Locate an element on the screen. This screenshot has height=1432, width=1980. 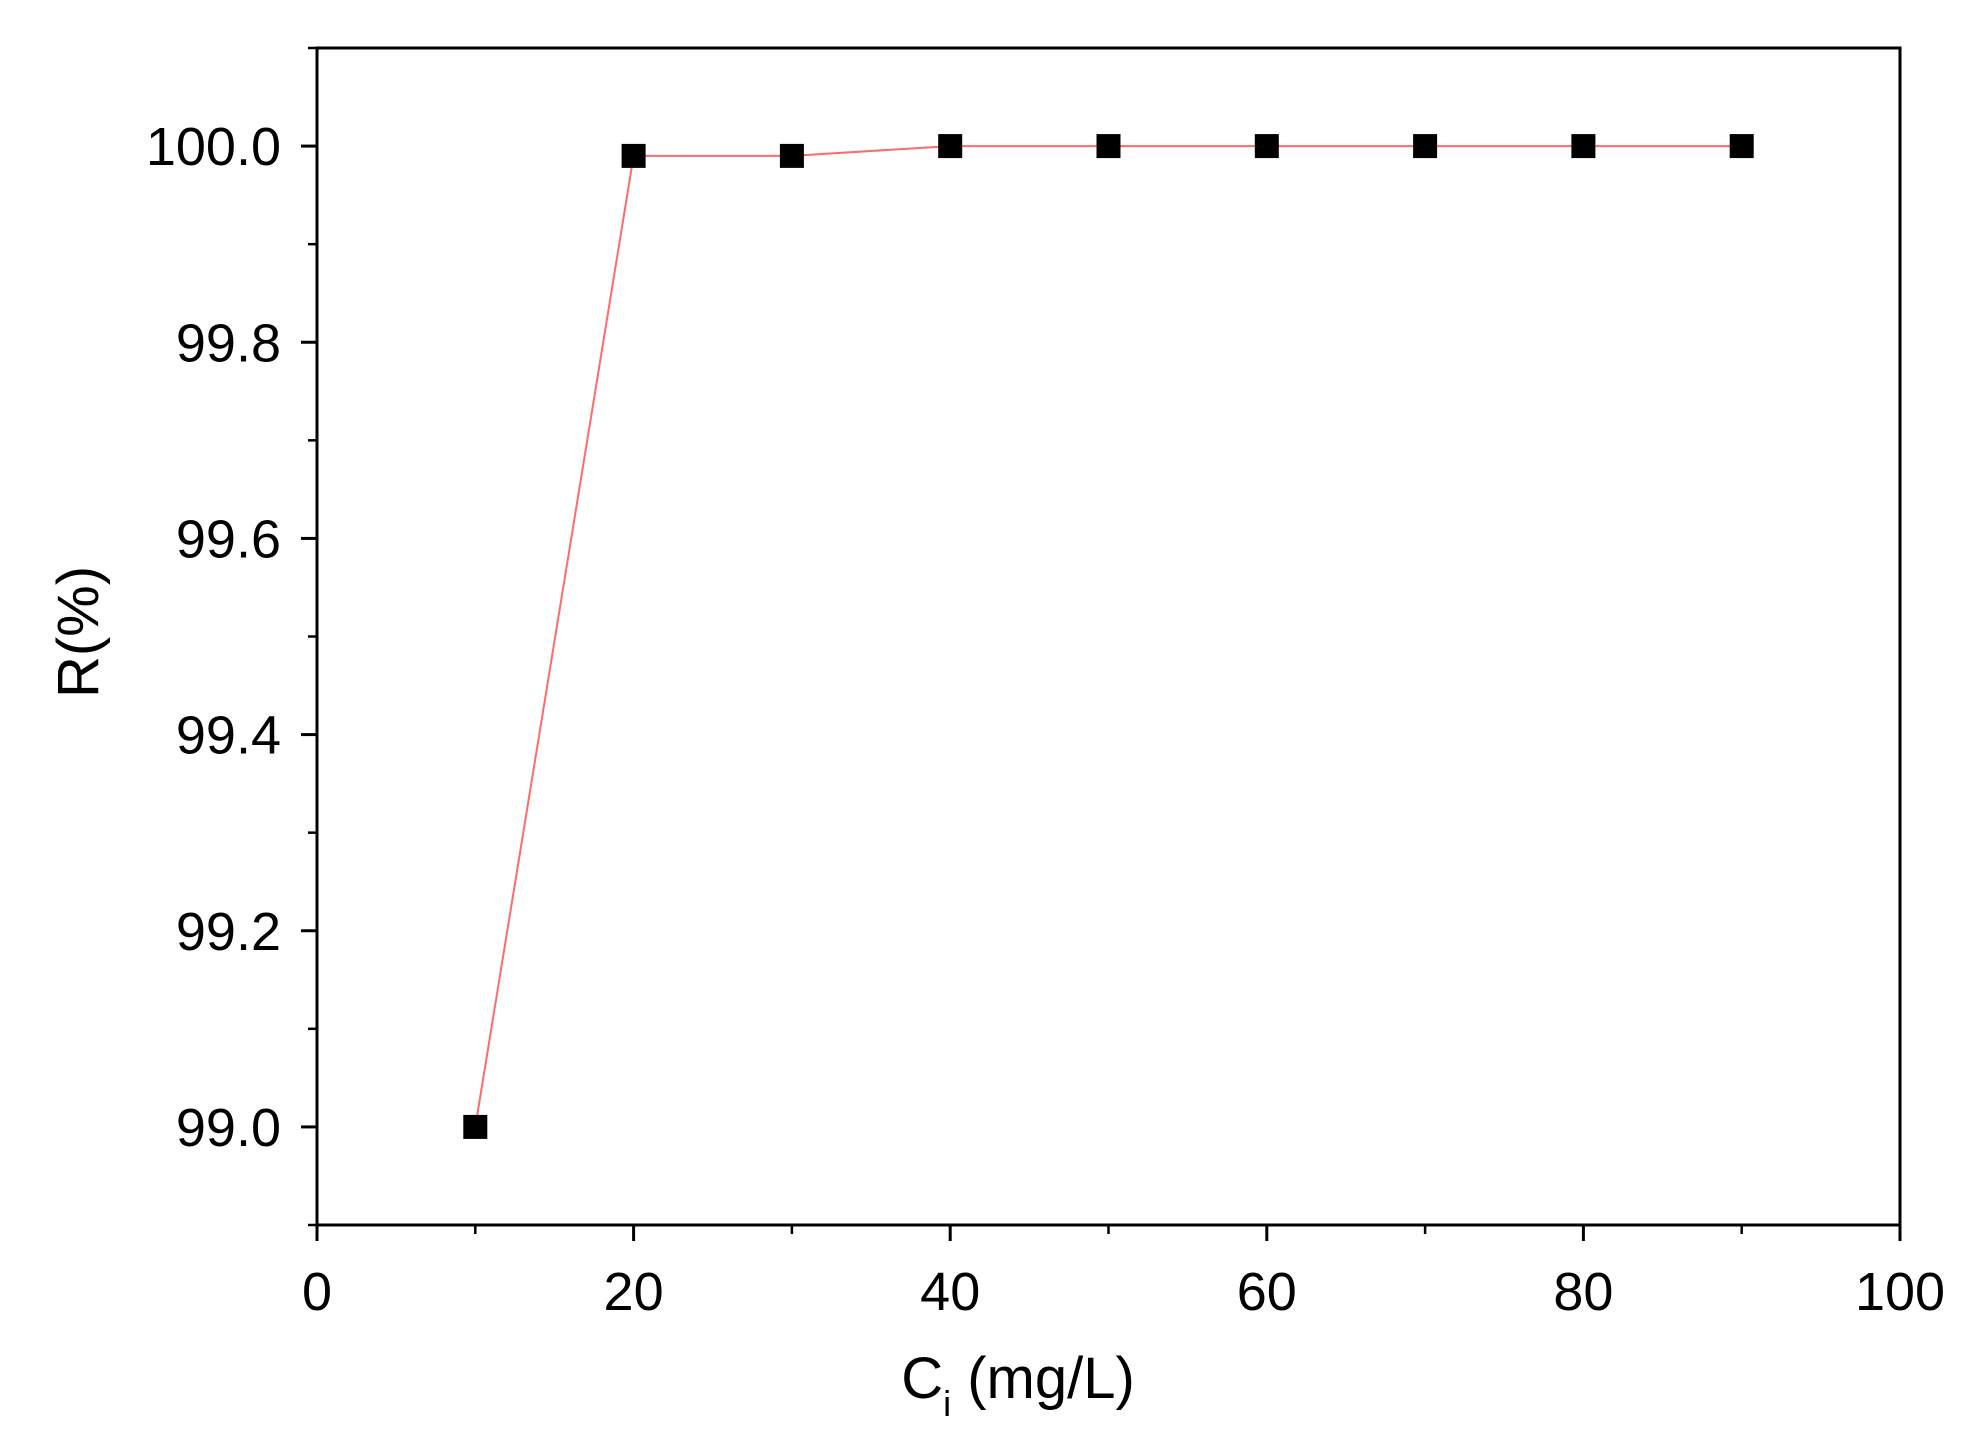
y-tick-label: 99.2 is located at coordinates (228, 932).